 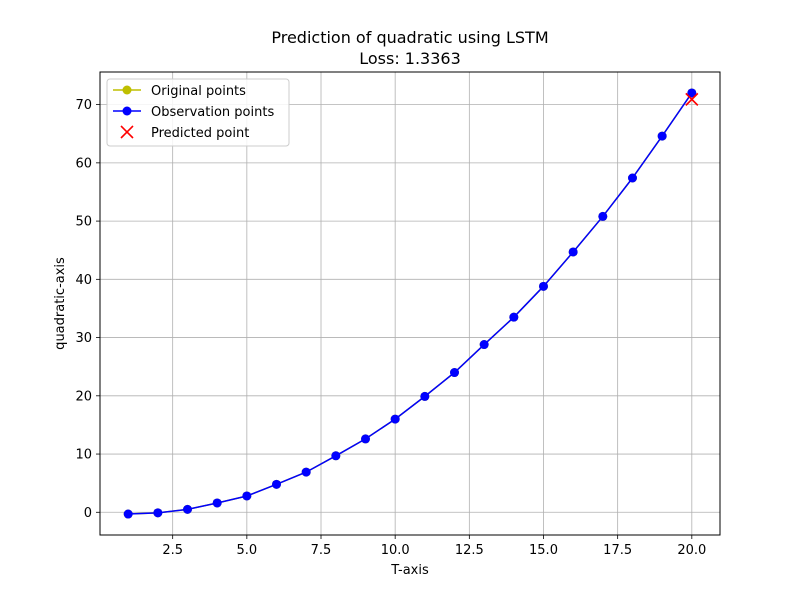 I want to click on chart-subtitle: Loss: 1.3363, so click(x=410, y=58).